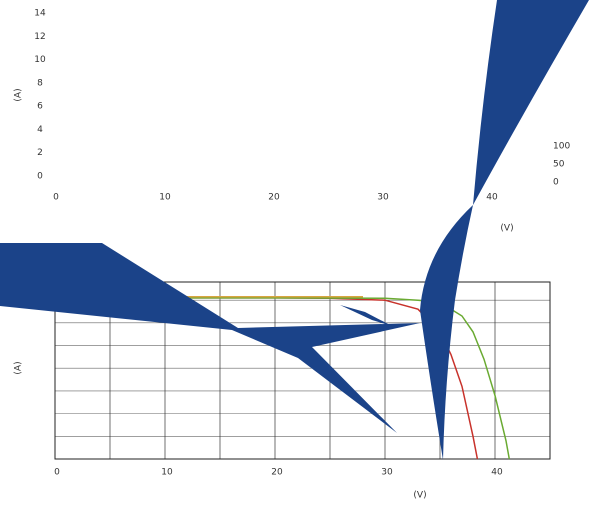 This screenshot has height=508, width=589. I want to click on y-tick-label: 2, so click(40, 153).